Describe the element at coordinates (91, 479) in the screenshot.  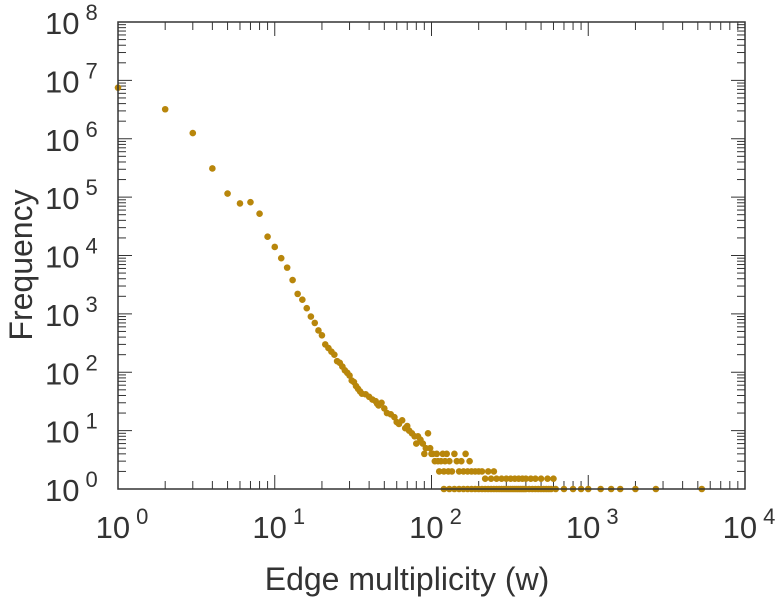
I see `y-tick-exponent: 0` at that location.